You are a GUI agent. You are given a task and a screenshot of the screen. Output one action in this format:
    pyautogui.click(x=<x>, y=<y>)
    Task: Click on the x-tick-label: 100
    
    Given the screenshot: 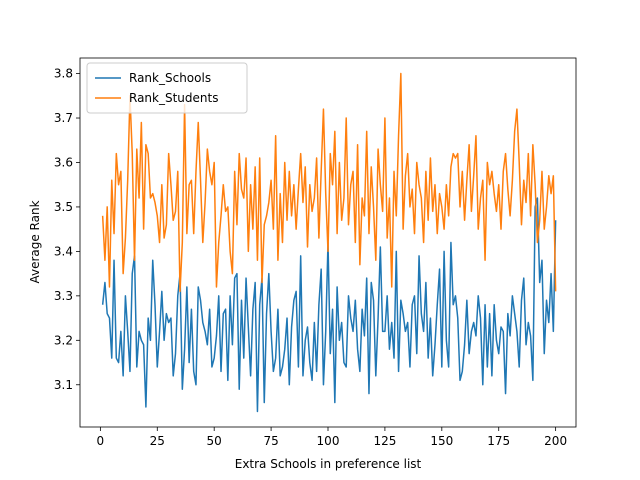 What is the action you would take?
    pyautogui.click(x=328, y=441)
    